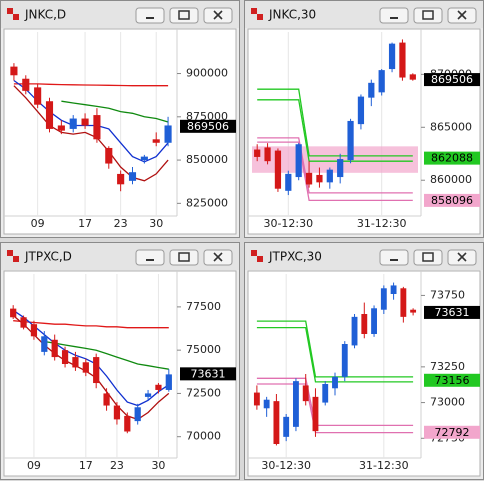  I want to click on y-tick-label: 860000, so click(451, 179).